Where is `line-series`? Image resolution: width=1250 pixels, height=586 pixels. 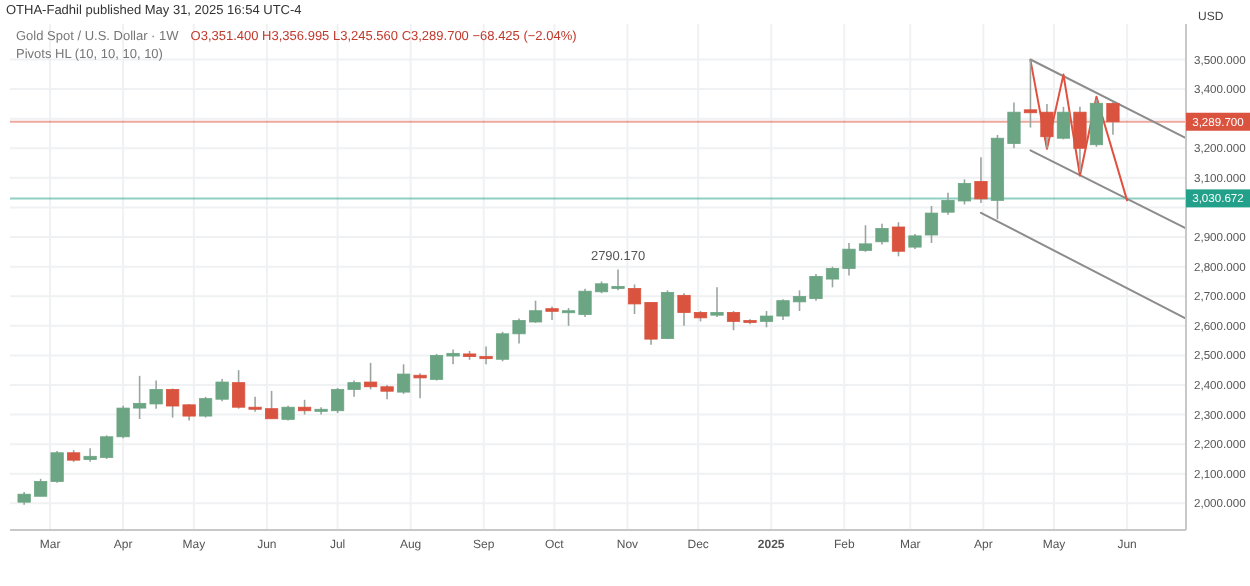 line-series is located at coordinates (1079, 130).